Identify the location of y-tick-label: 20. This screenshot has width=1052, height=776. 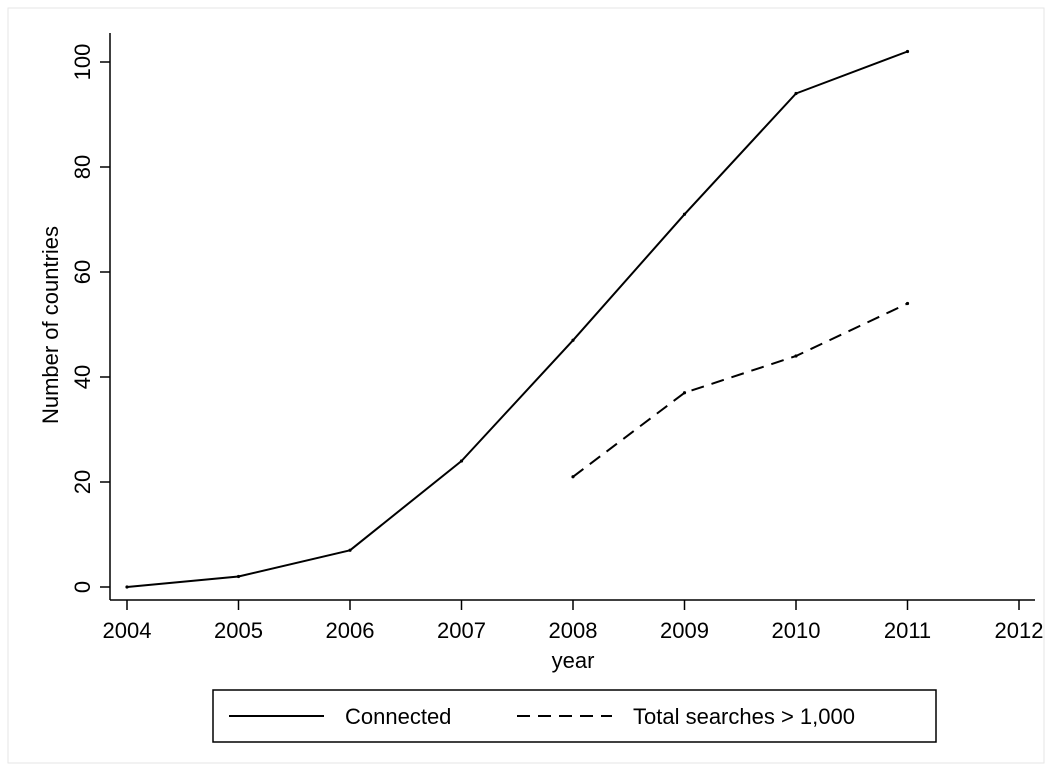
(82, 482).